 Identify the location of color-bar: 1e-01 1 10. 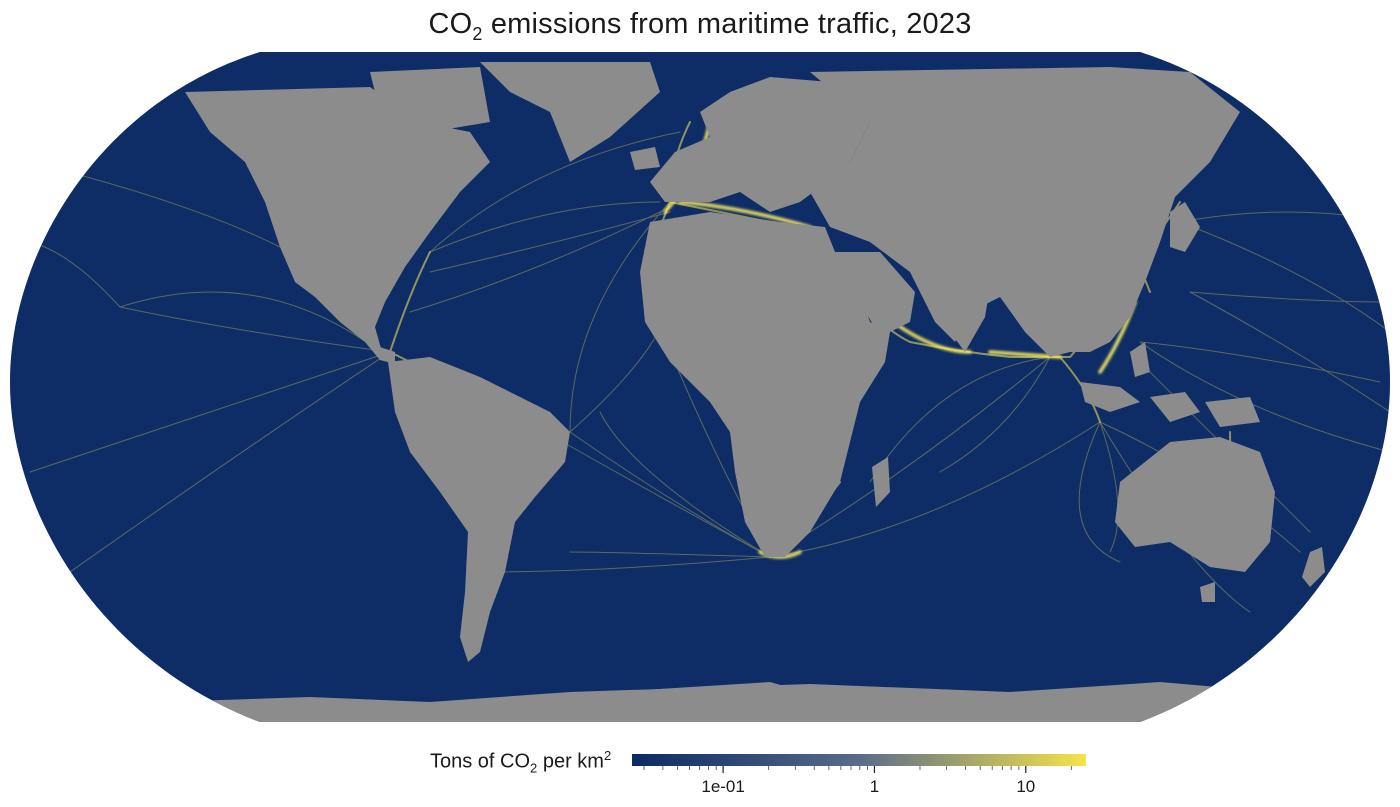
(859, 775).